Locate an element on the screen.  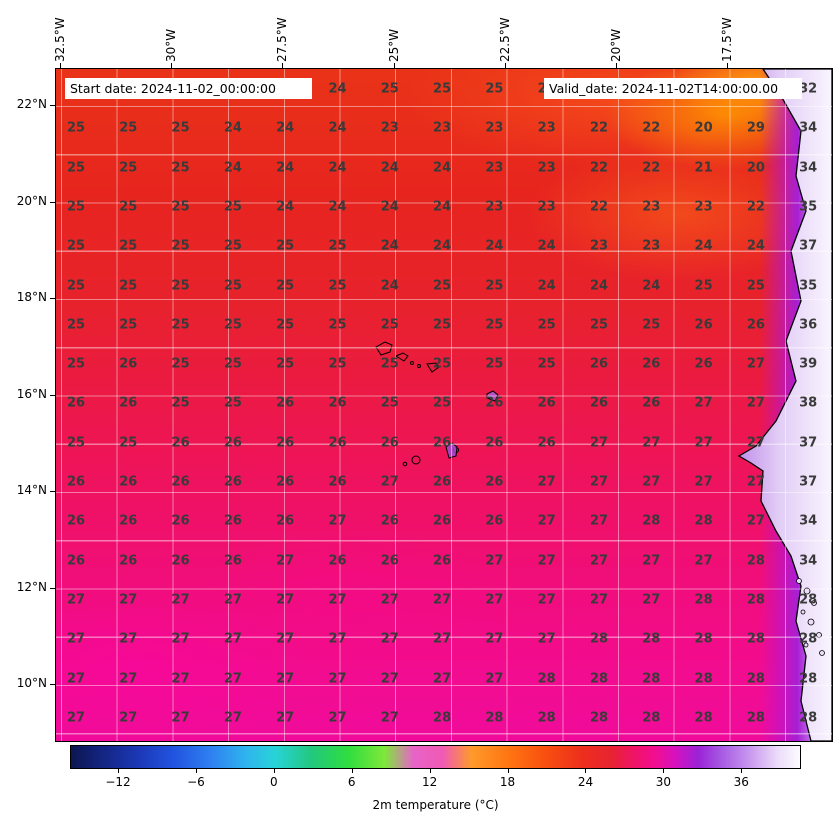
lon-tick-label: 22.5°W is located at coordinates (505, 39).